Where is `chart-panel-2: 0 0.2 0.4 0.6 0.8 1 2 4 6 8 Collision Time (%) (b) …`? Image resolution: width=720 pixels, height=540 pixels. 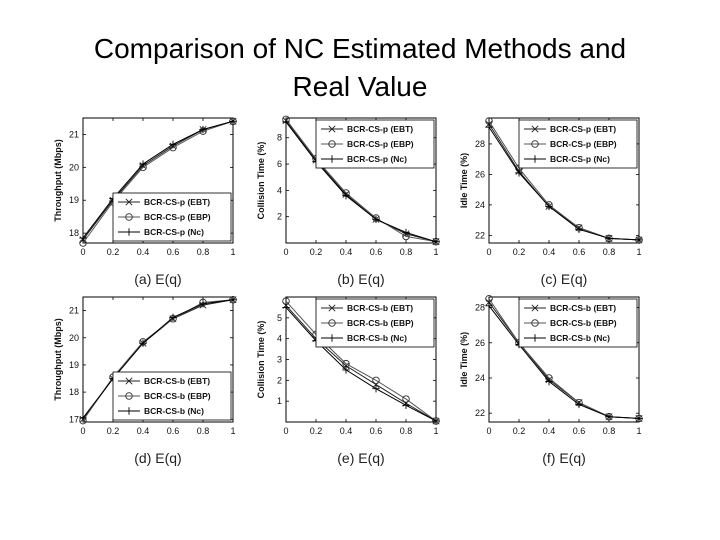 chart-panel-2: 0 0.2 0.4 0.6 0.8 1 2 4 6 8 Collision Time (%) (b) … is located at coordinates (348, 201).